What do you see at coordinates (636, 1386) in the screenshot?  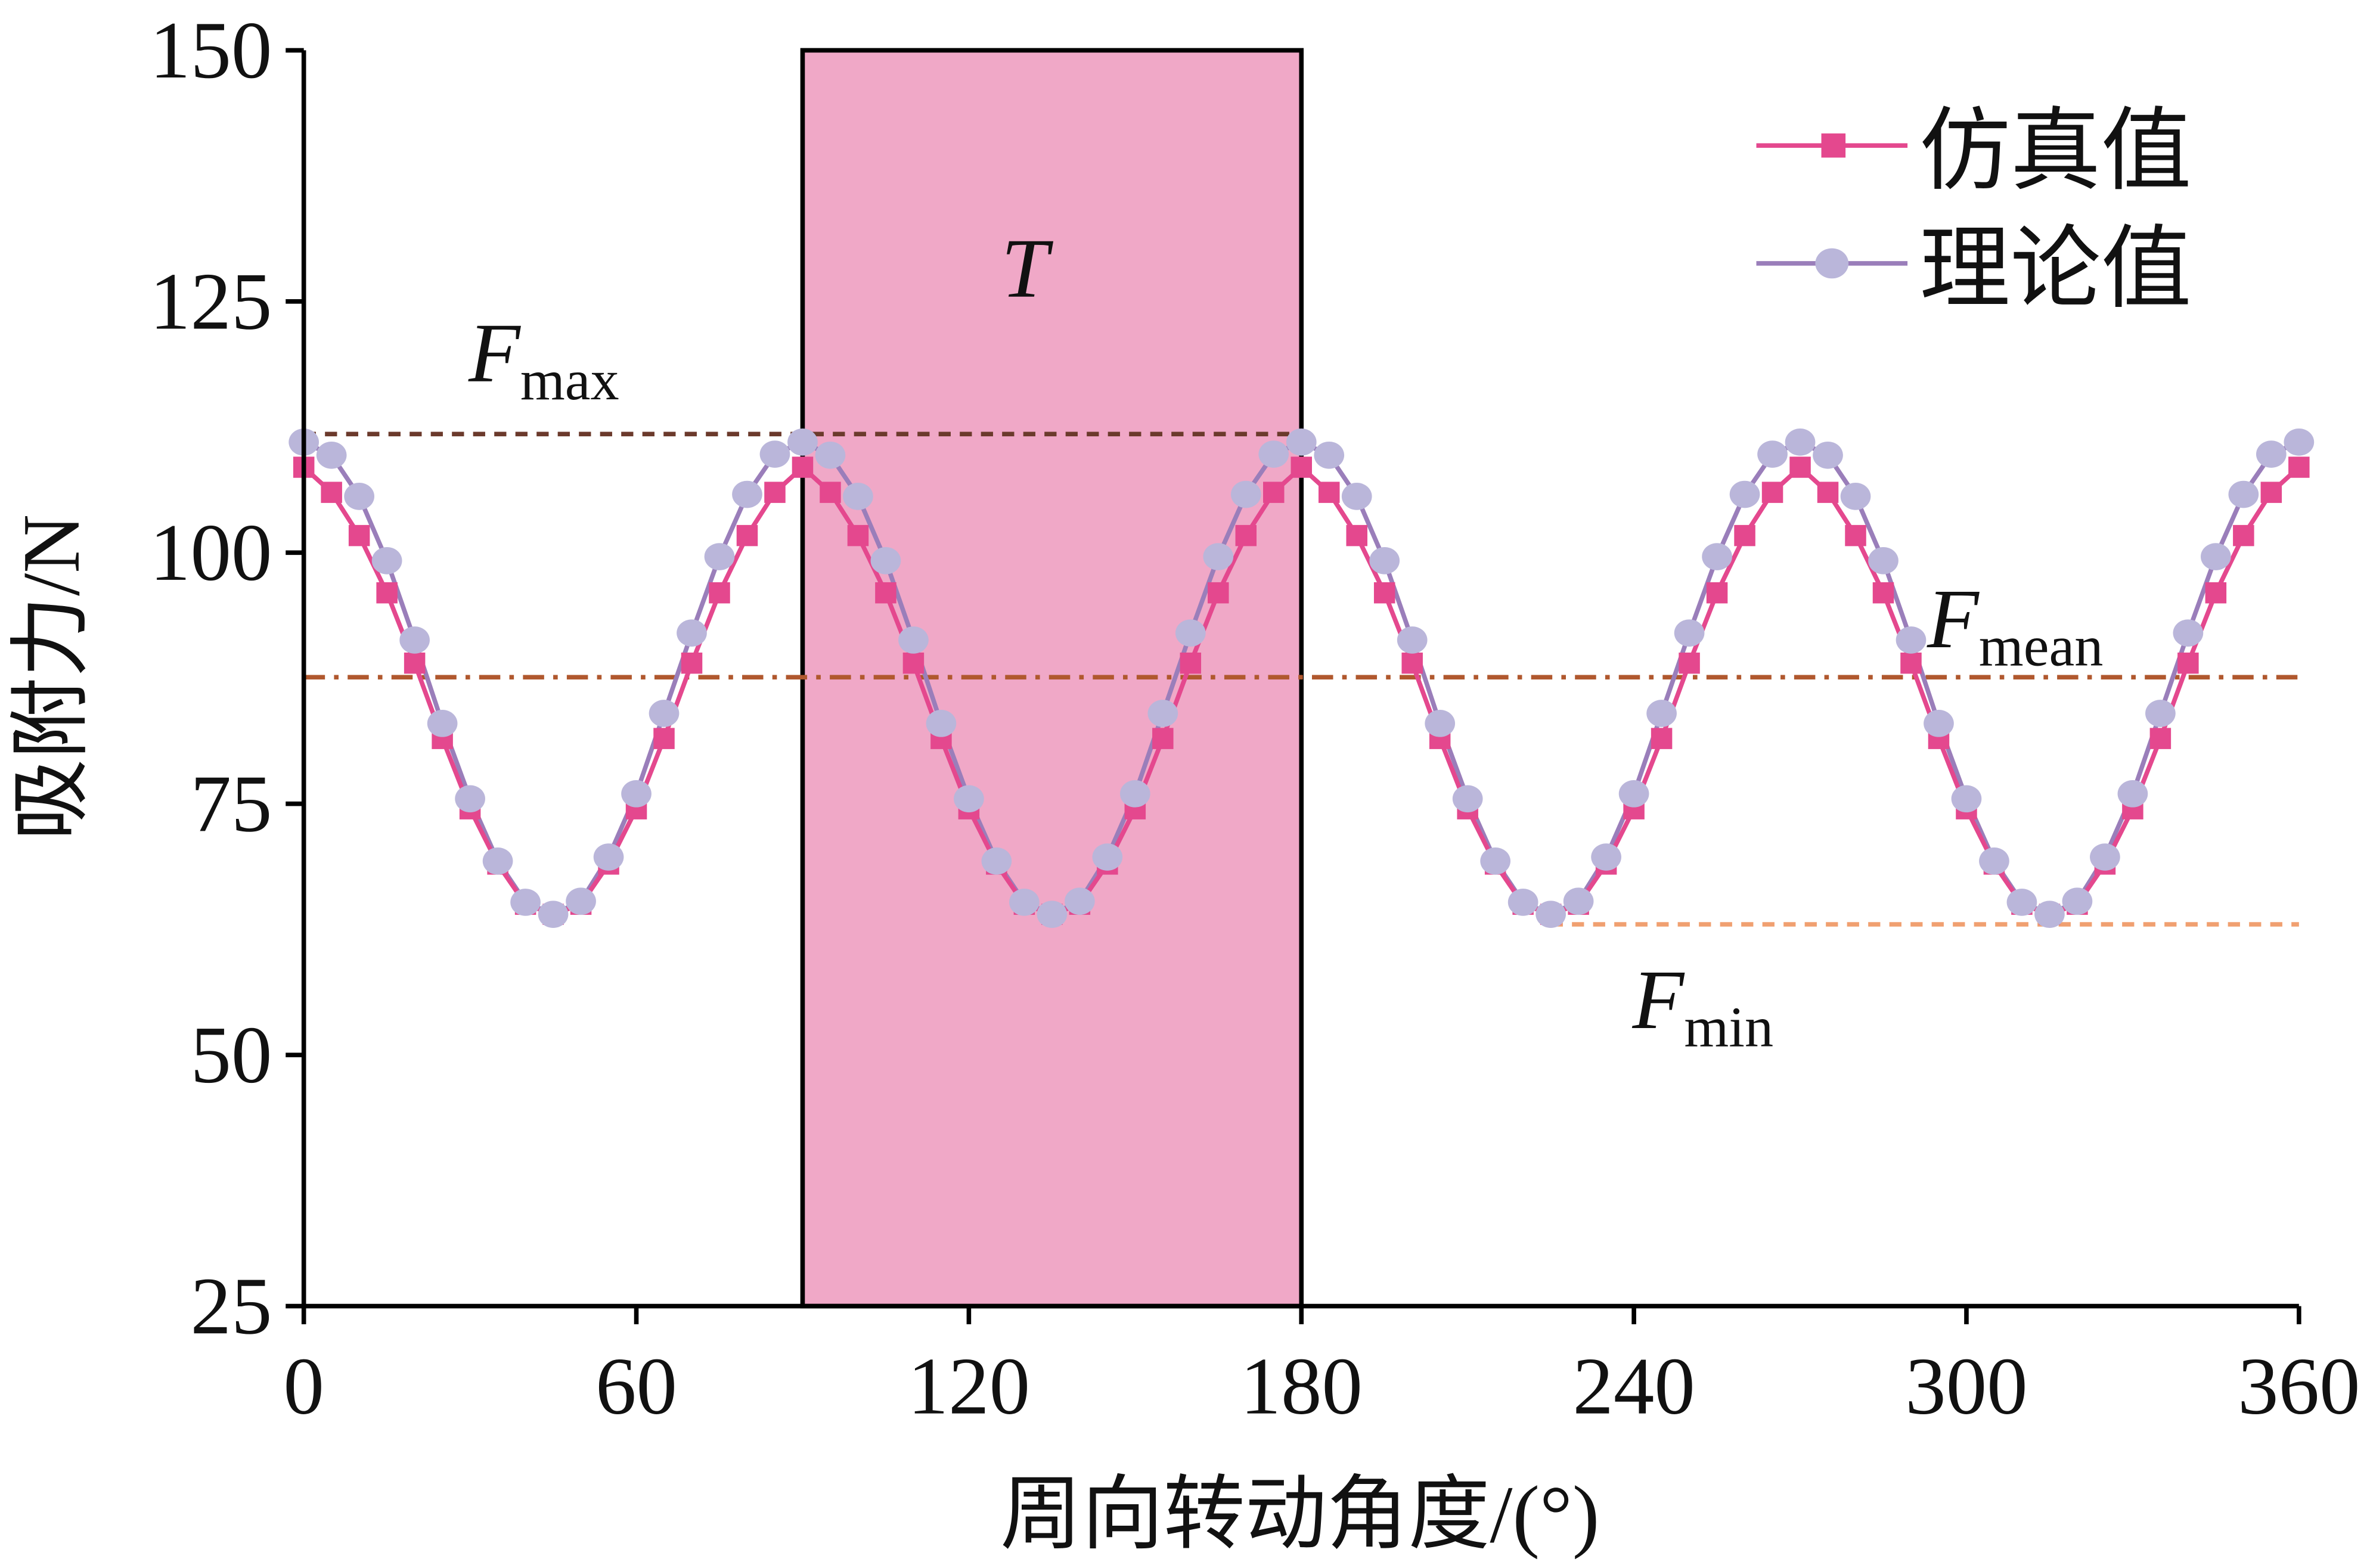 I see `x-tick-label: 60` at bounding box center [636, 1386].